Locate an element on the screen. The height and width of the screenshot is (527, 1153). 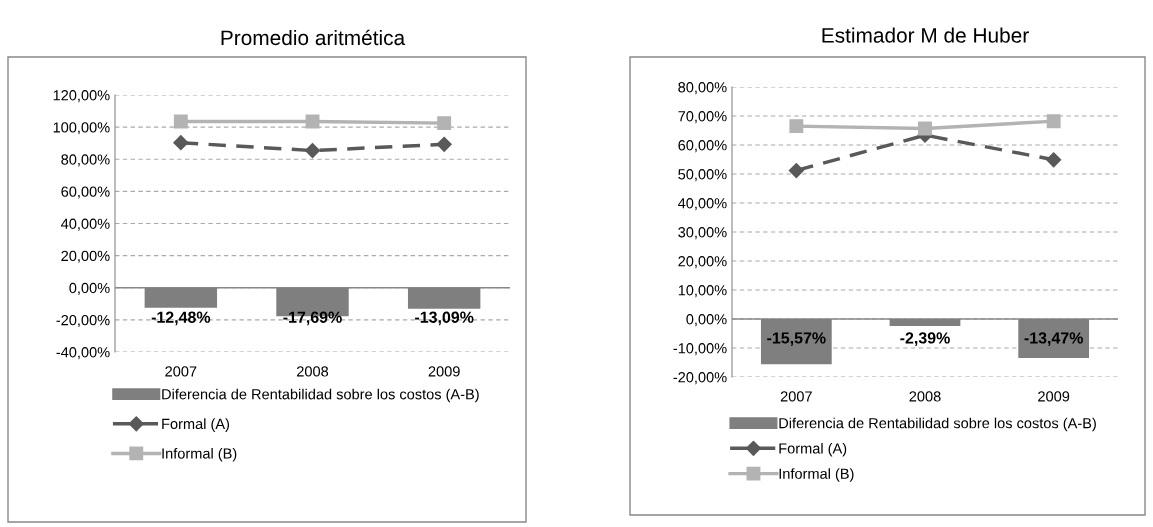
y-tick-label: -10,00% is located at coordinates (700, 349).